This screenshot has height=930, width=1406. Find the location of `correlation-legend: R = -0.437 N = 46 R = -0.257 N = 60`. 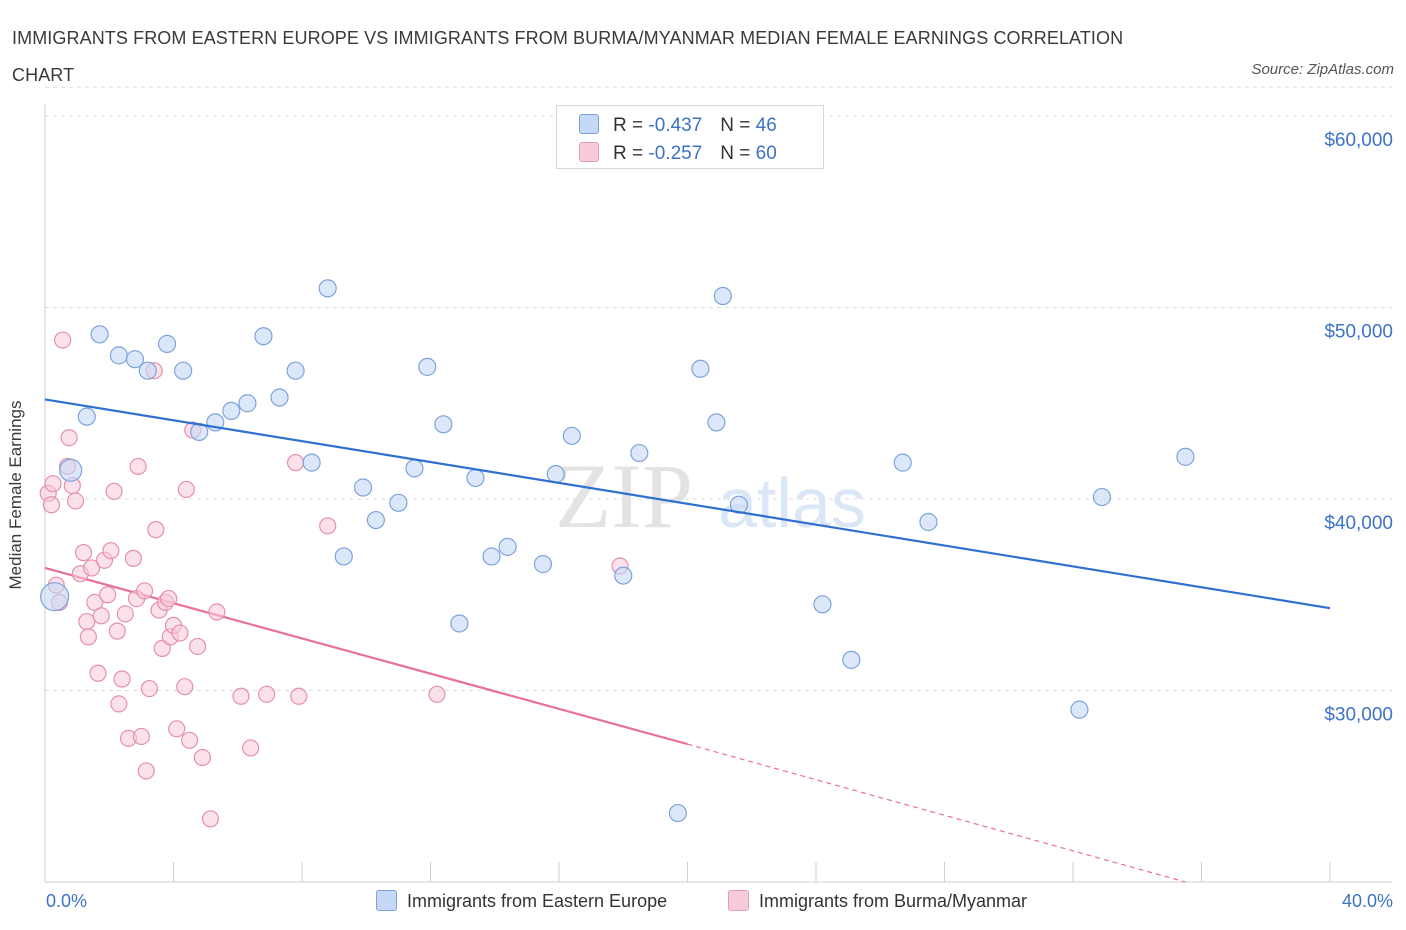

correlation-legend: R = -0.437 N = 46 R = -0.257 N = 60 is located at coordinates (690, 137).